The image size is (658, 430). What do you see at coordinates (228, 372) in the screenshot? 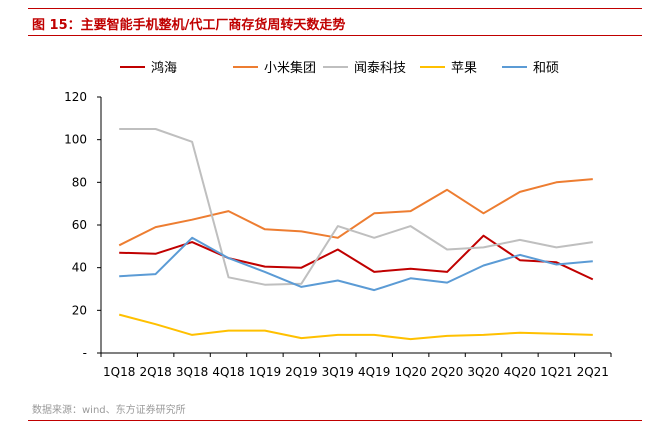
I see `x-tick-label: 4Q18` at bounding box center [228, 372].